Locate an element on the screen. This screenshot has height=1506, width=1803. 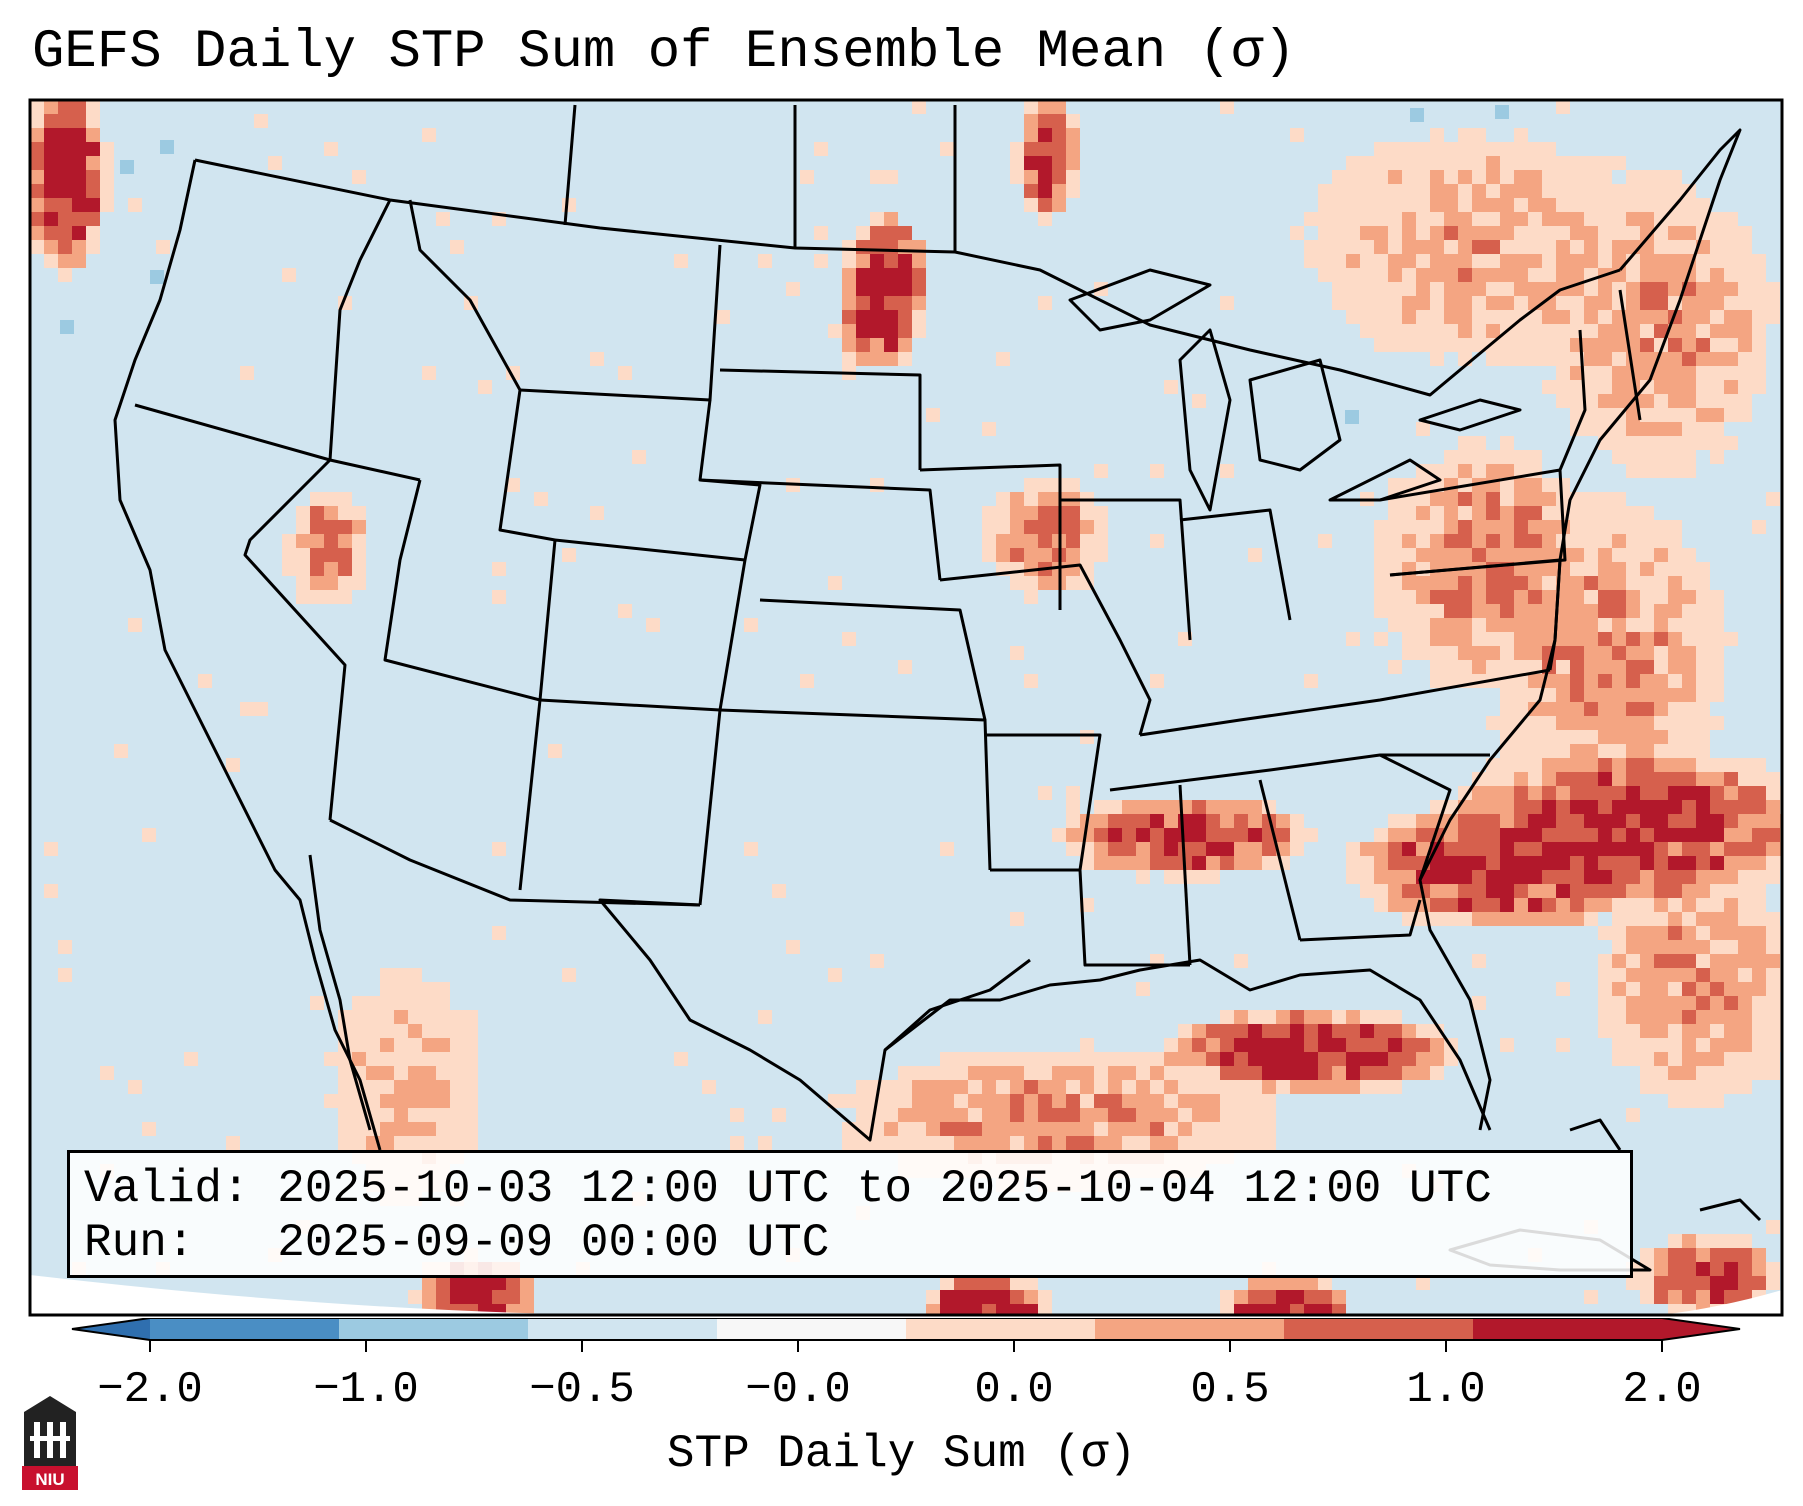
stp-cell-negative is located at coordinates (1352, 417).